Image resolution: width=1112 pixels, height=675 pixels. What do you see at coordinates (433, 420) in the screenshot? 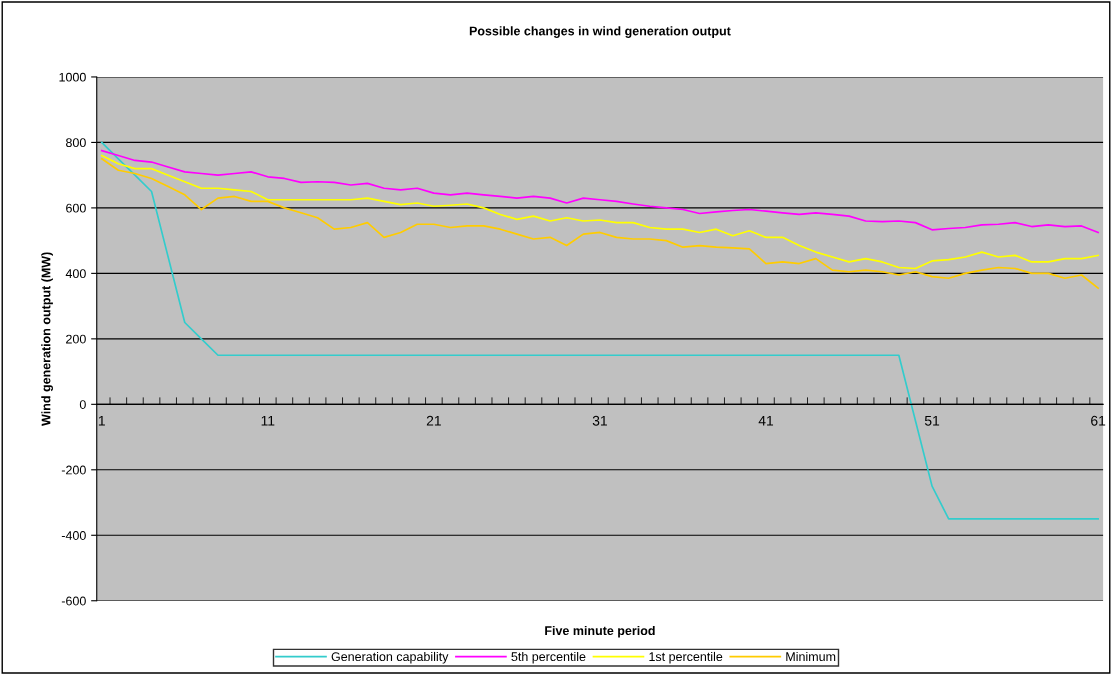
I see `x-tick-label: 21` at bounding box center [433, 420].